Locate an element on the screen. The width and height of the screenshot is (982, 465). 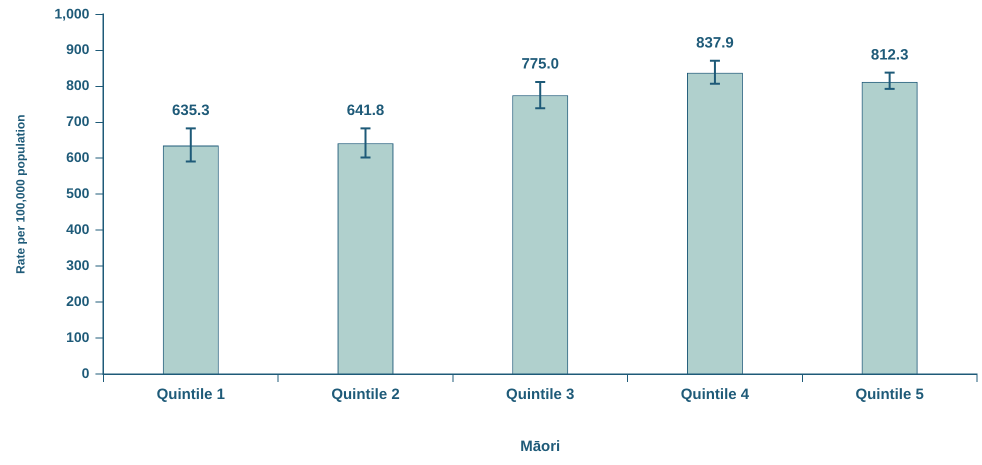
data-label: 837.9 is located at coordinates (715, 43).